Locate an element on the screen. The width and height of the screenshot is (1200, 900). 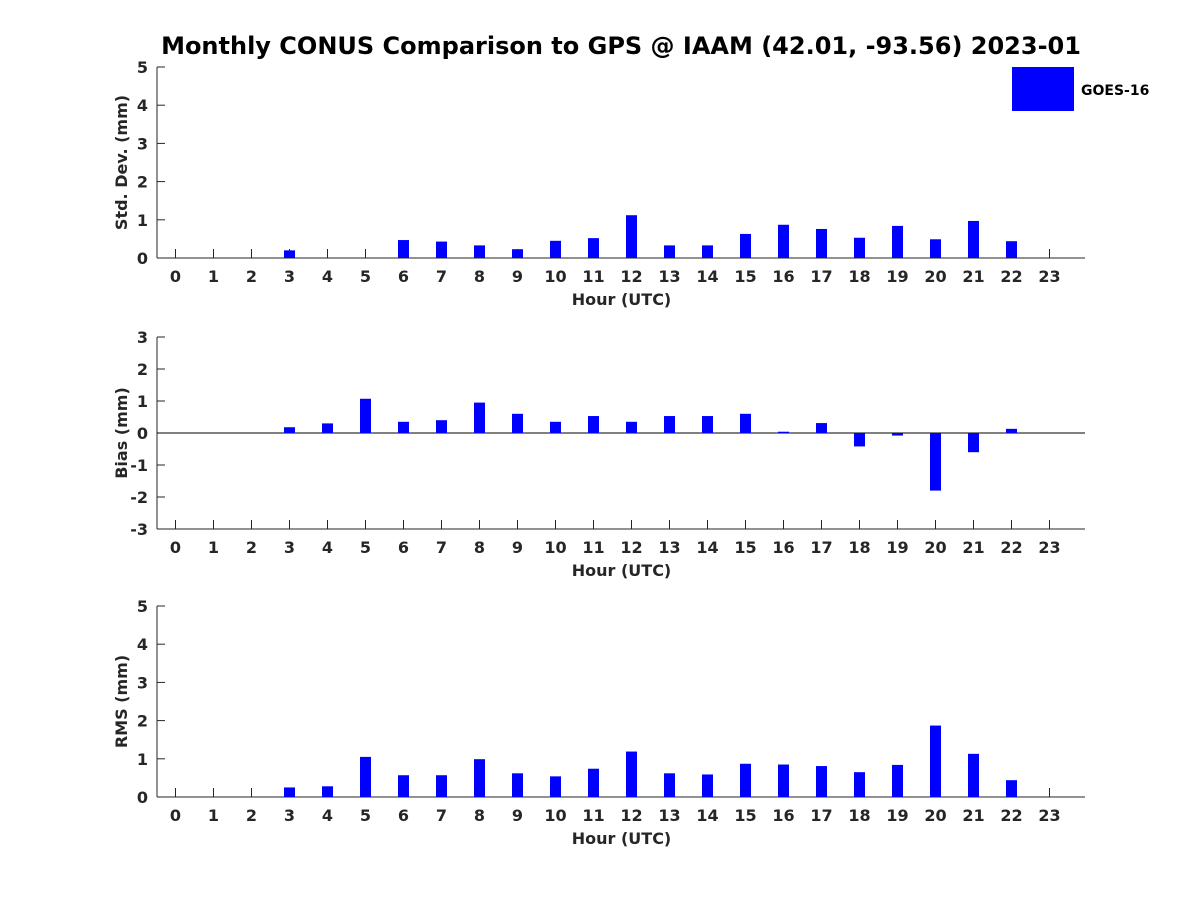
y-axis-label: Bias (mm) is located at coordinates (121, 433).